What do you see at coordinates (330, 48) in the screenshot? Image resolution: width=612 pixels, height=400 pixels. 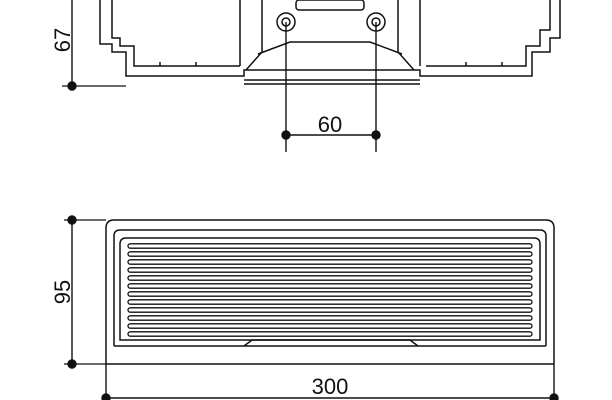 I see `side-view-bridge` at bounding box center [330, 48].